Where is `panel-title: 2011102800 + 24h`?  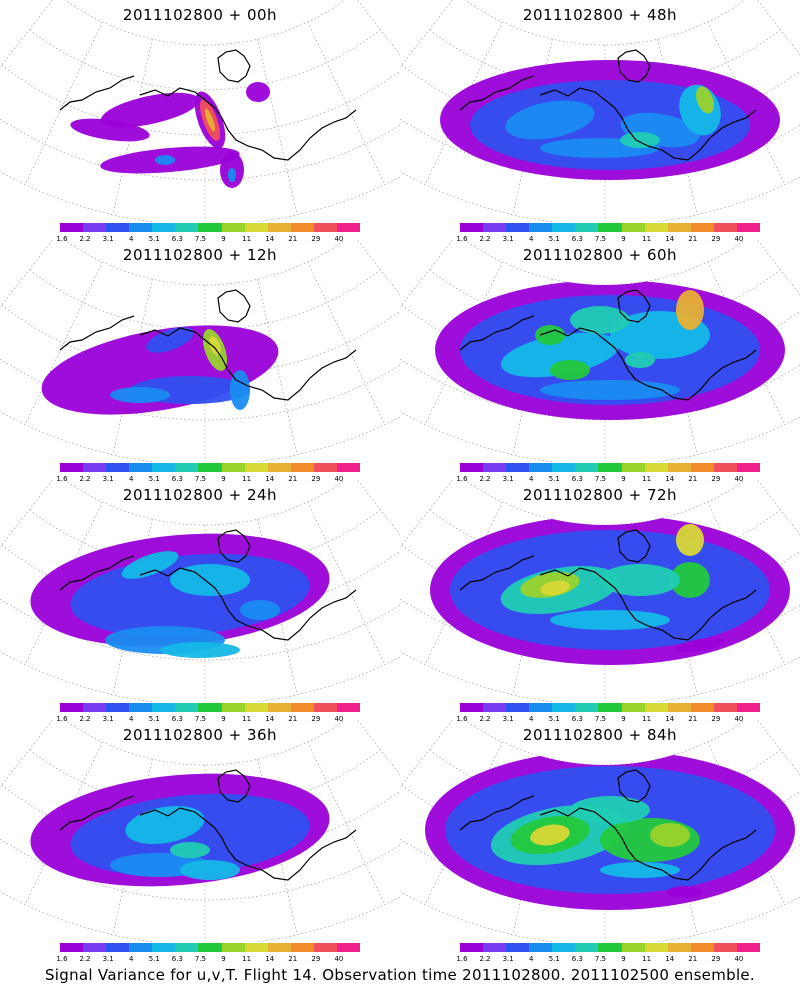 panel-title: 2011102800 + 24h is located at coordinates (200, 495).